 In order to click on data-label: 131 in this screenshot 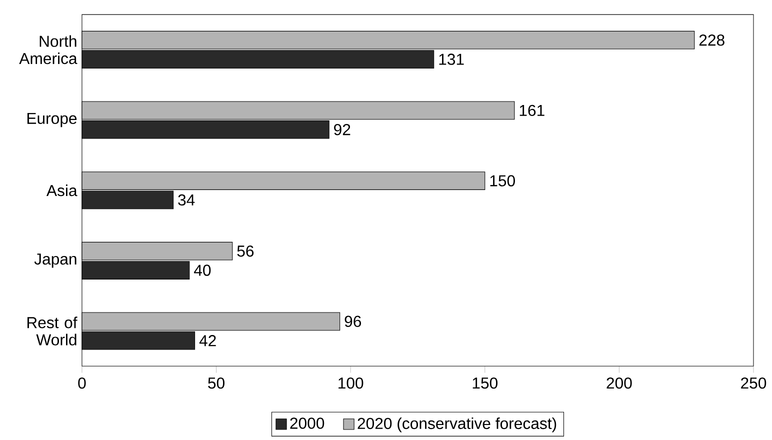, I will do `click(451, 59)`.